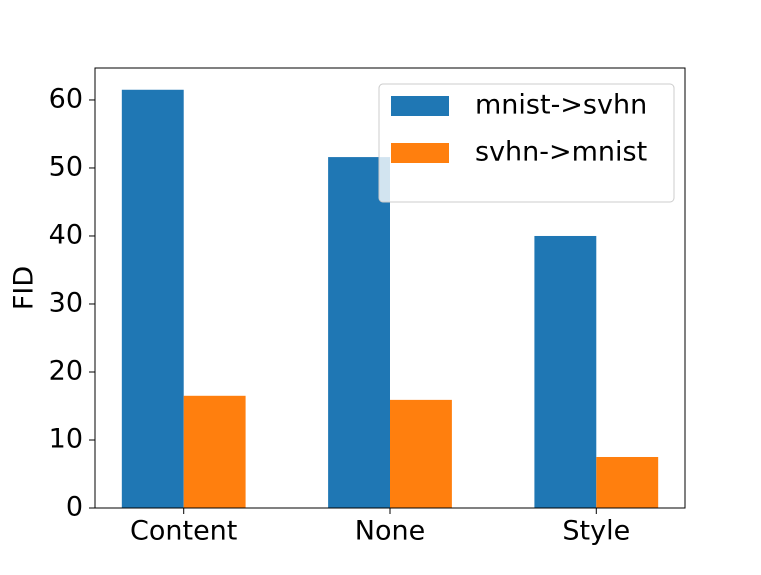  I want to click on y-tick-label: 0, so click(74, 507).